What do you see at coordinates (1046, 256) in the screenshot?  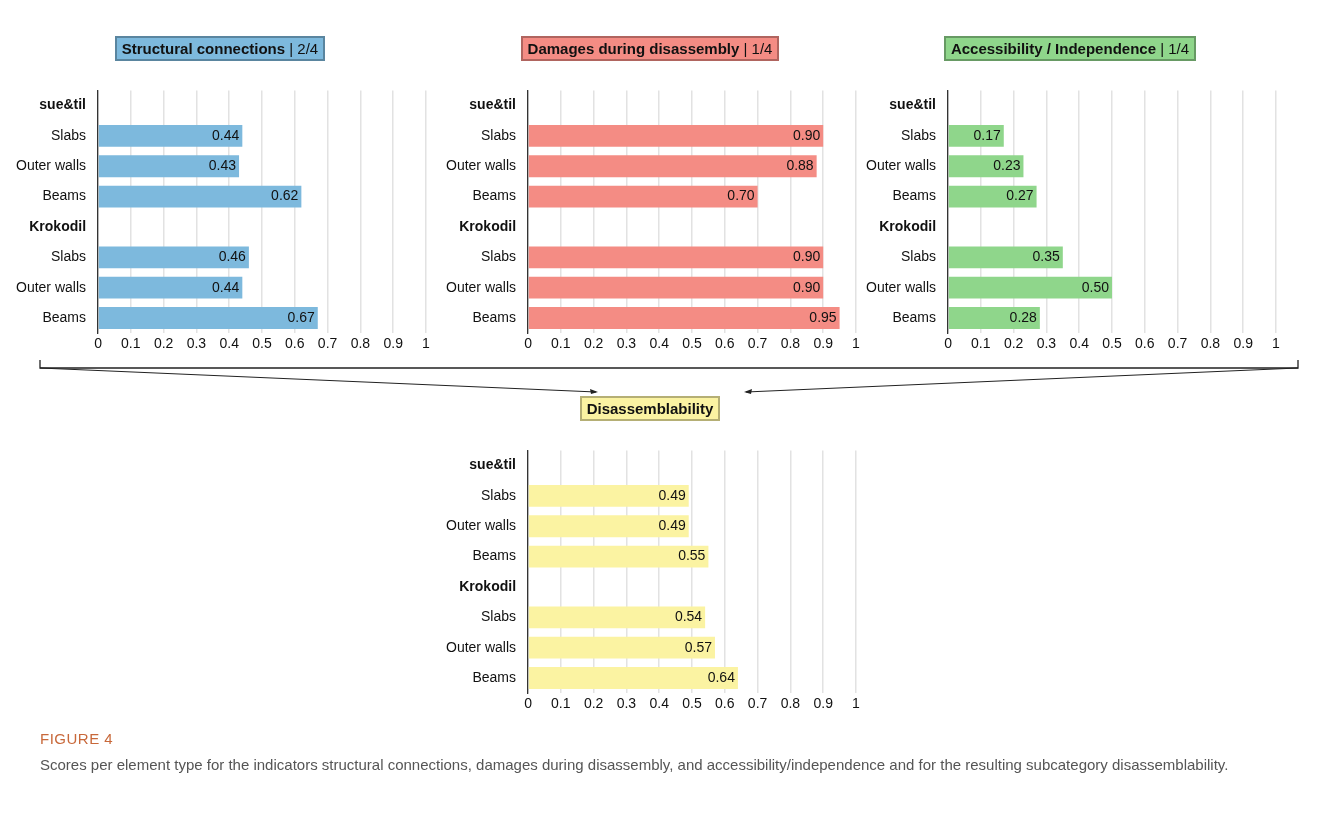 I see `data-label: 0.35` at bounding box center [1046, 256].